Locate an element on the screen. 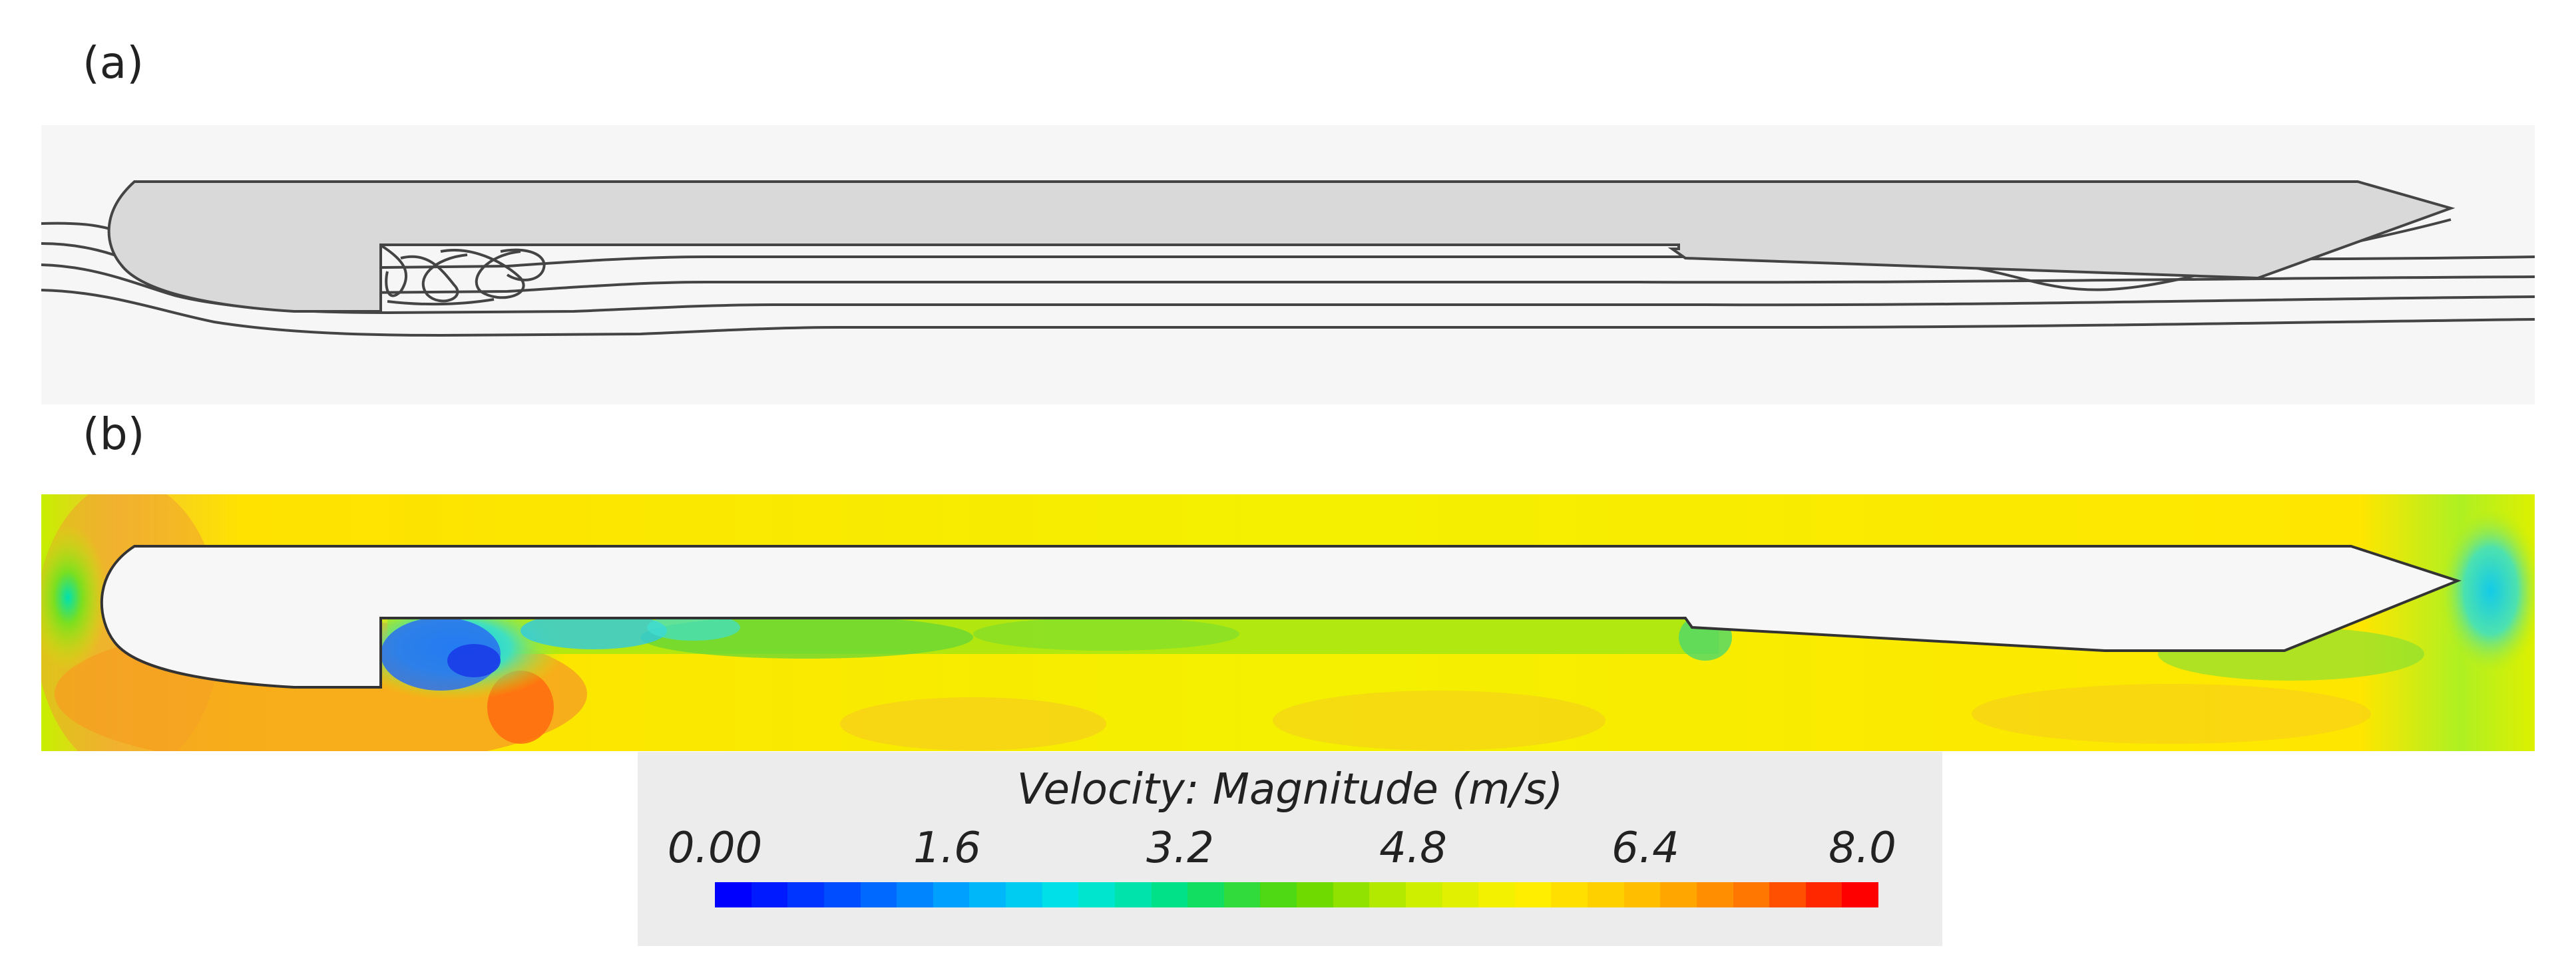 The image size is (2576, 968). panel-b-label: (b) is located at coordinates (114, 434).